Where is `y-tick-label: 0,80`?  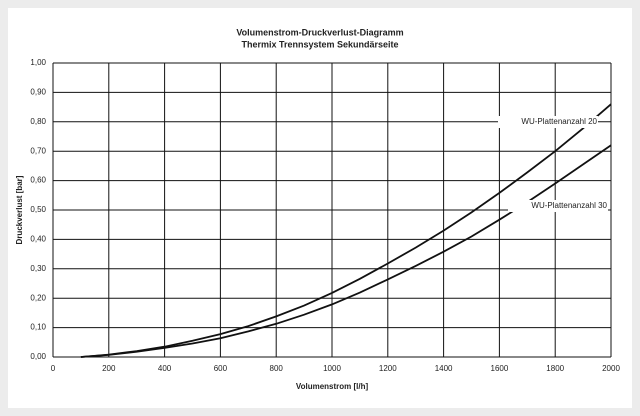 y-tick-label: 0,80 is located at coordinates (38, 121).